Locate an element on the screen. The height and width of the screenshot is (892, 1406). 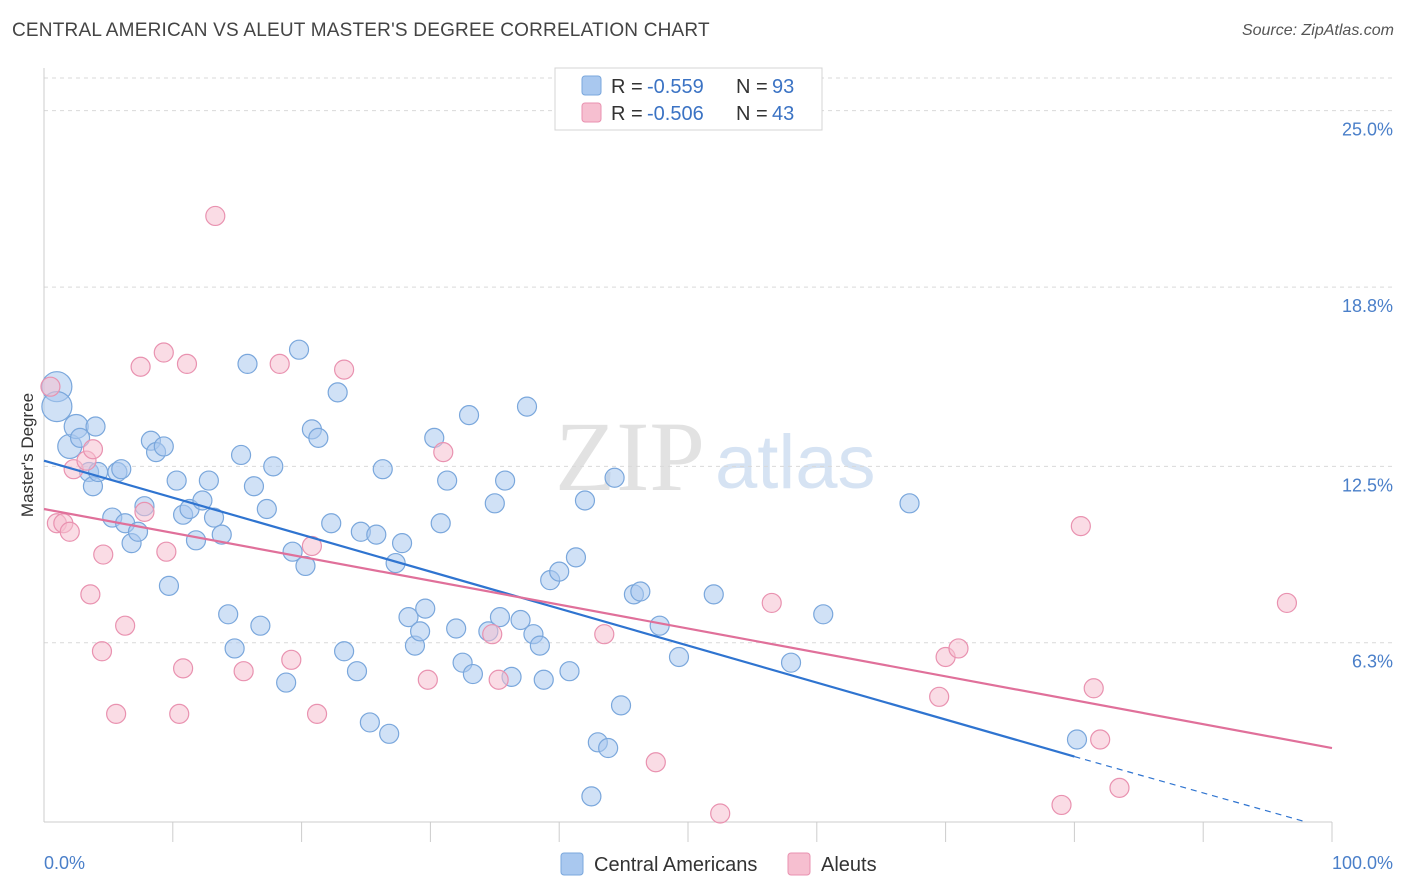
series-legend: Central Americans Aleuts is located at coordinates (718, 864).